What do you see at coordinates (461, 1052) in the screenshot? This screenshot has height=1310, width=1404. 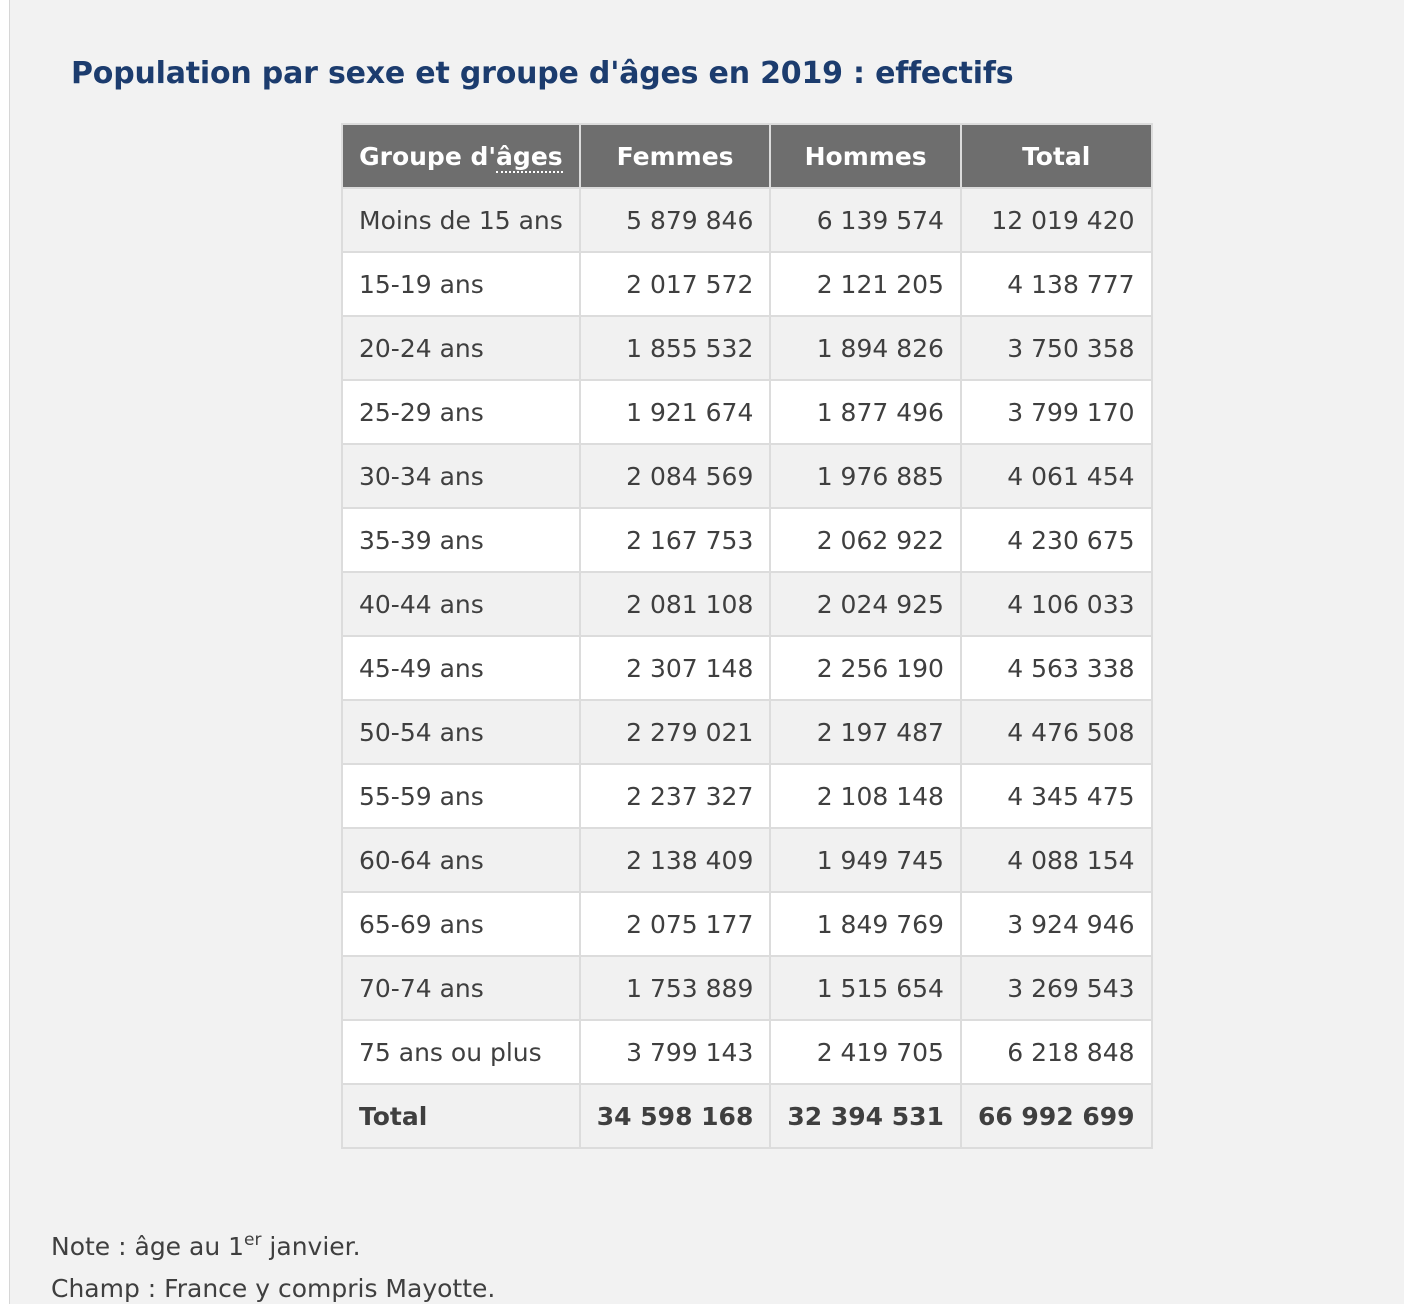 I see `cell-age-group: 75 ans ou plus` at bounding box center [461, 1052].